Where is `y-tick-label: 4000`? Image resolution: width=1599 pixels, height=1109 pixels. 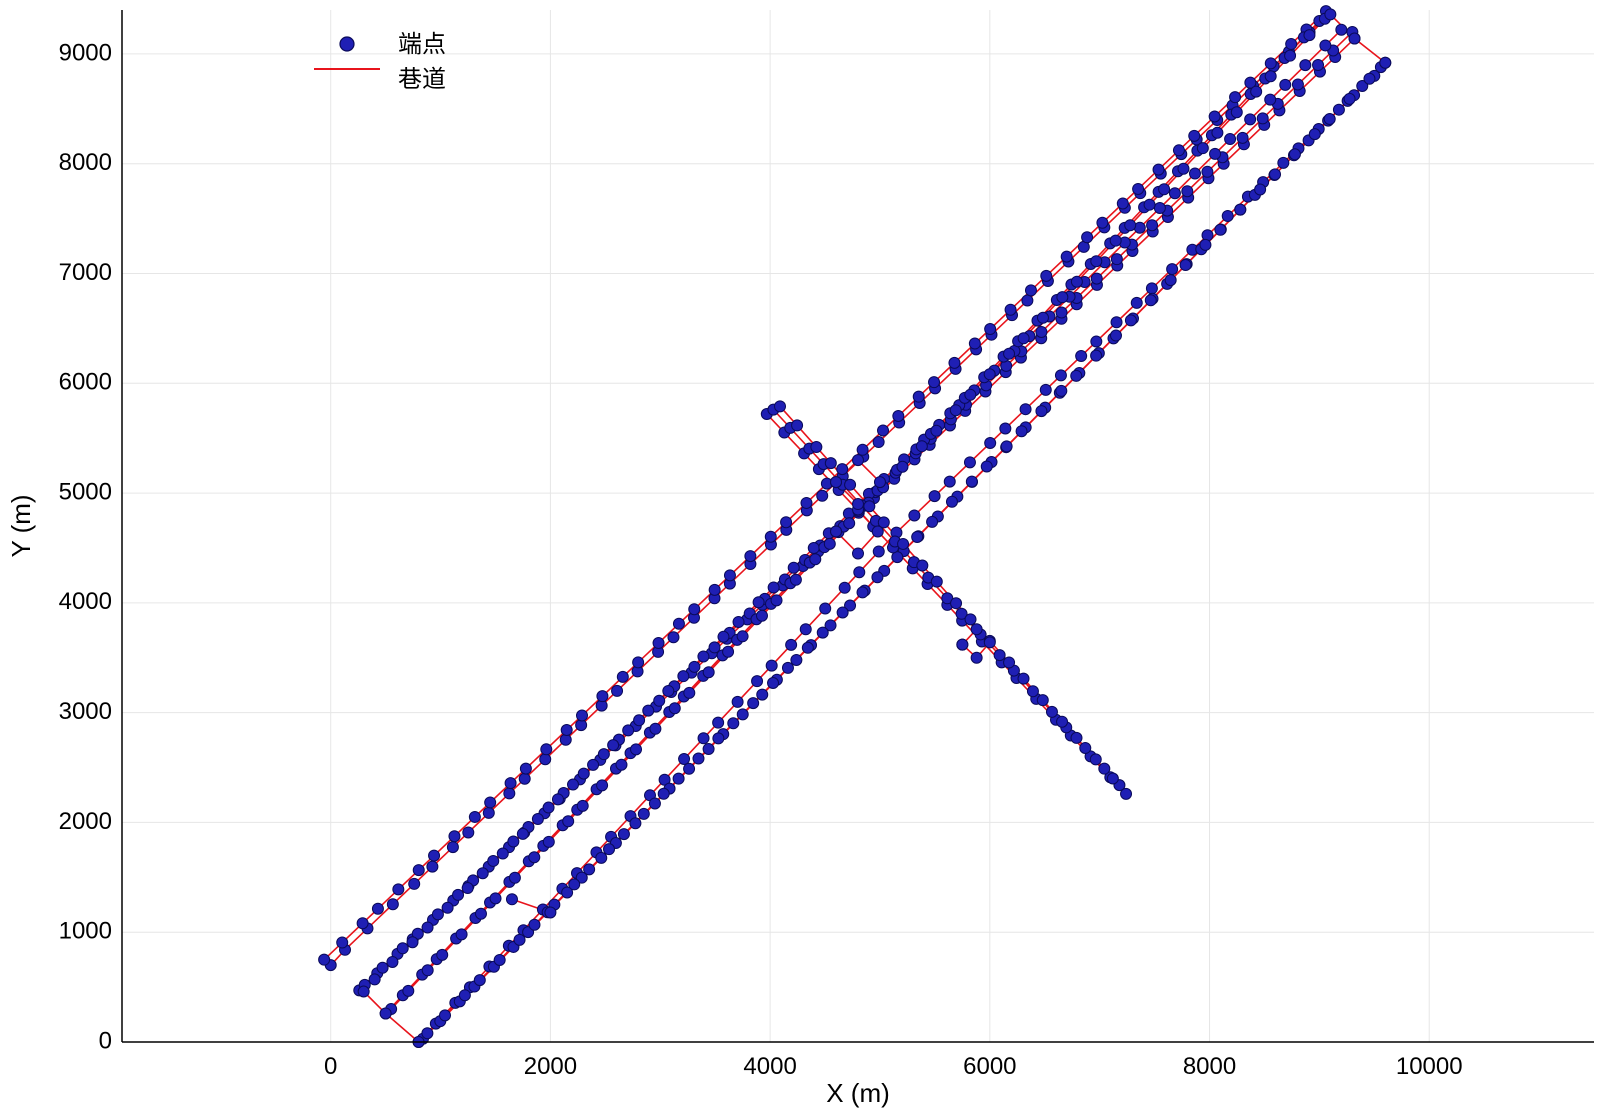 y-tick-label: 4000 is located at coordinates (85, 601).